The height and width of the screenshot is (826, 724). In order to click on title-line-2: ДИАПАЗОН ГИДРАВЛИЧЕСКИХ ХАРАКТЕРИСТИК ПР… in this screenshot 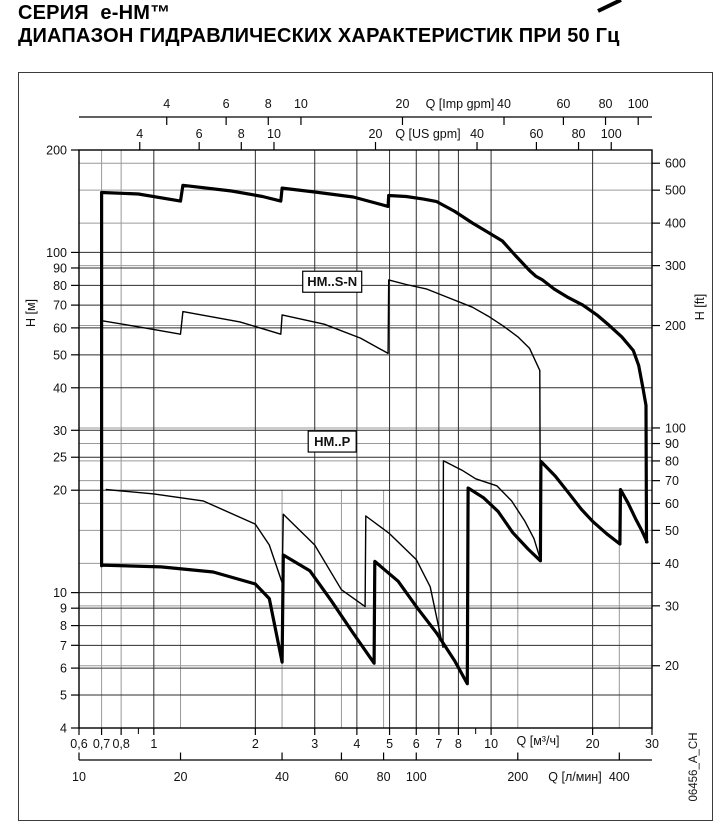, I will do `click(319, 36)`.